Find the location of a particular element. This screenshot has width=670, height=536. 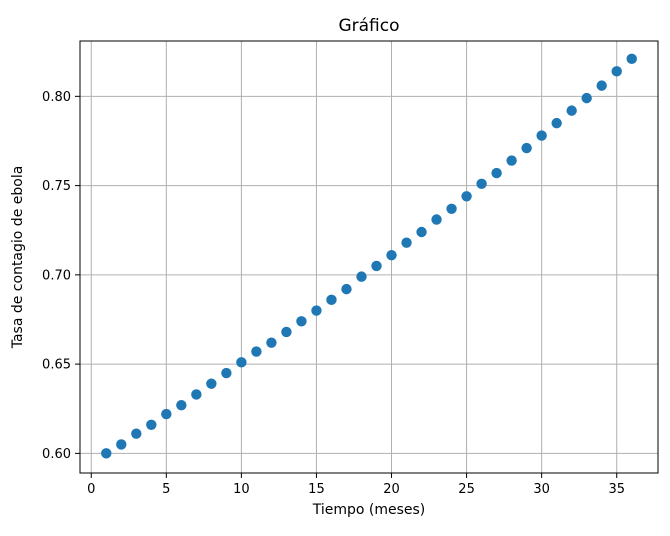

y-axis-label: Tasa de contagio de ebola is located at coordinates (18, 258).